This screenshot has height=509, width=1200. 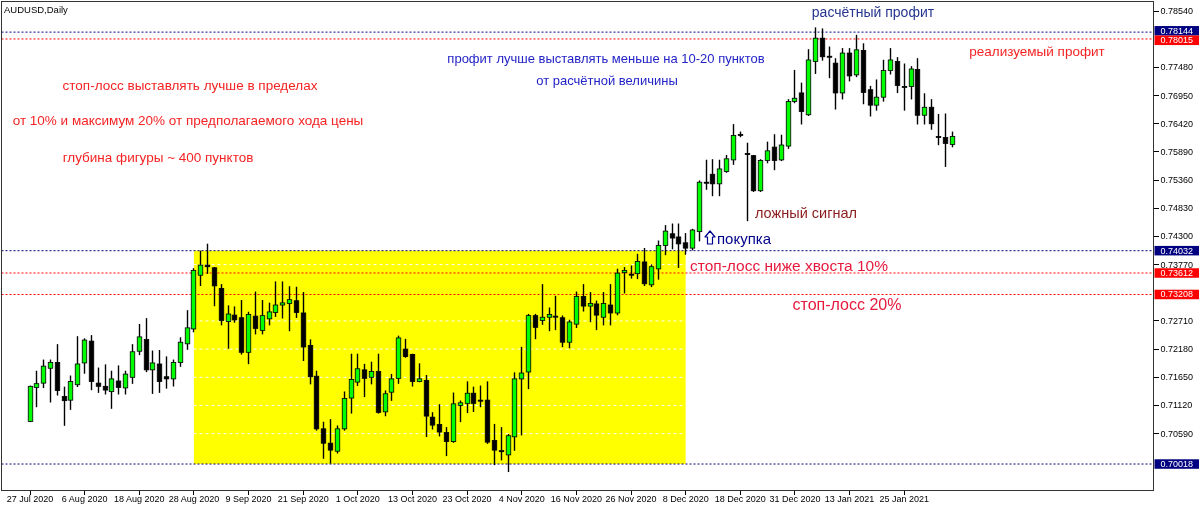 What do you see at coordinates (139, 498) in the screenshot?
I see `x-tick-label: 18 Aug 2020` at bounding box center [139, 498].